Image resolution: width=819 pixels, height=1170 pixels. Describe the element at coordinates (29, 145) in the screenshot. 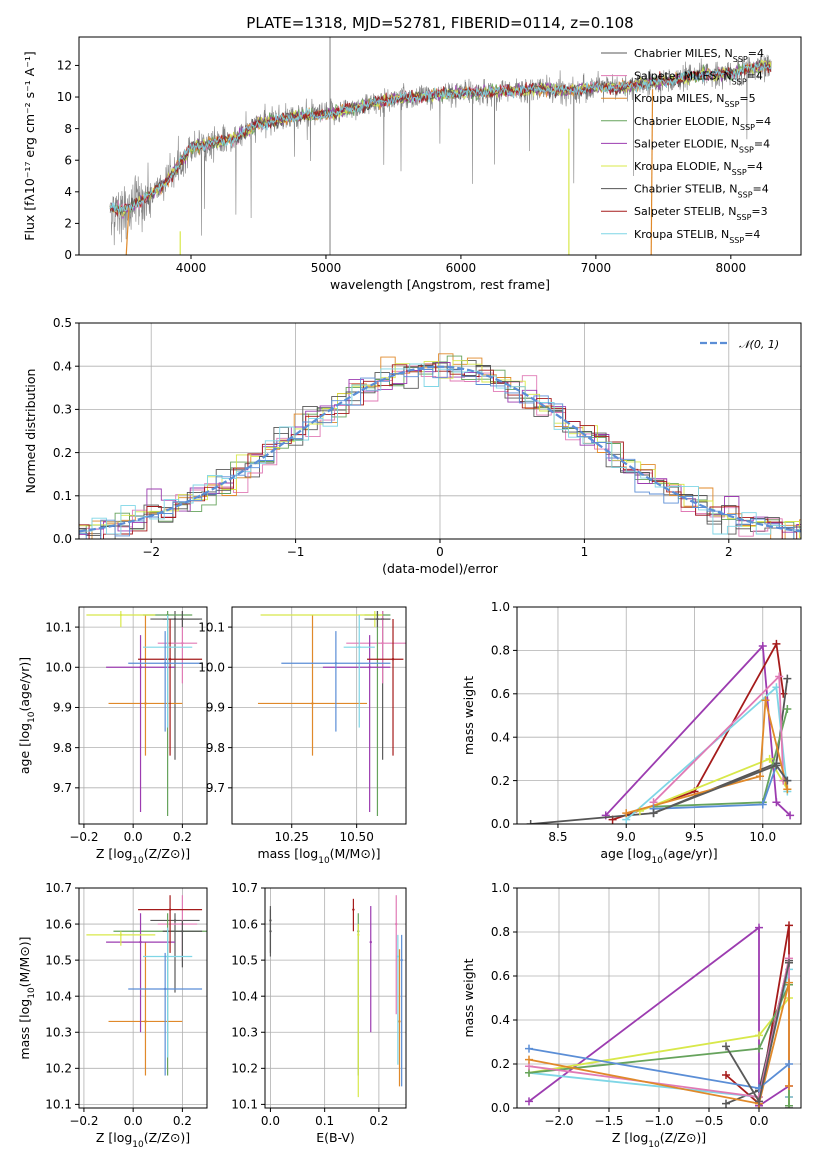

I see `spectrum-ylabel: Flux [fλ10⁻¹⁷ erg cm⁻² s⁻¹ A⁻¹]` at that location.